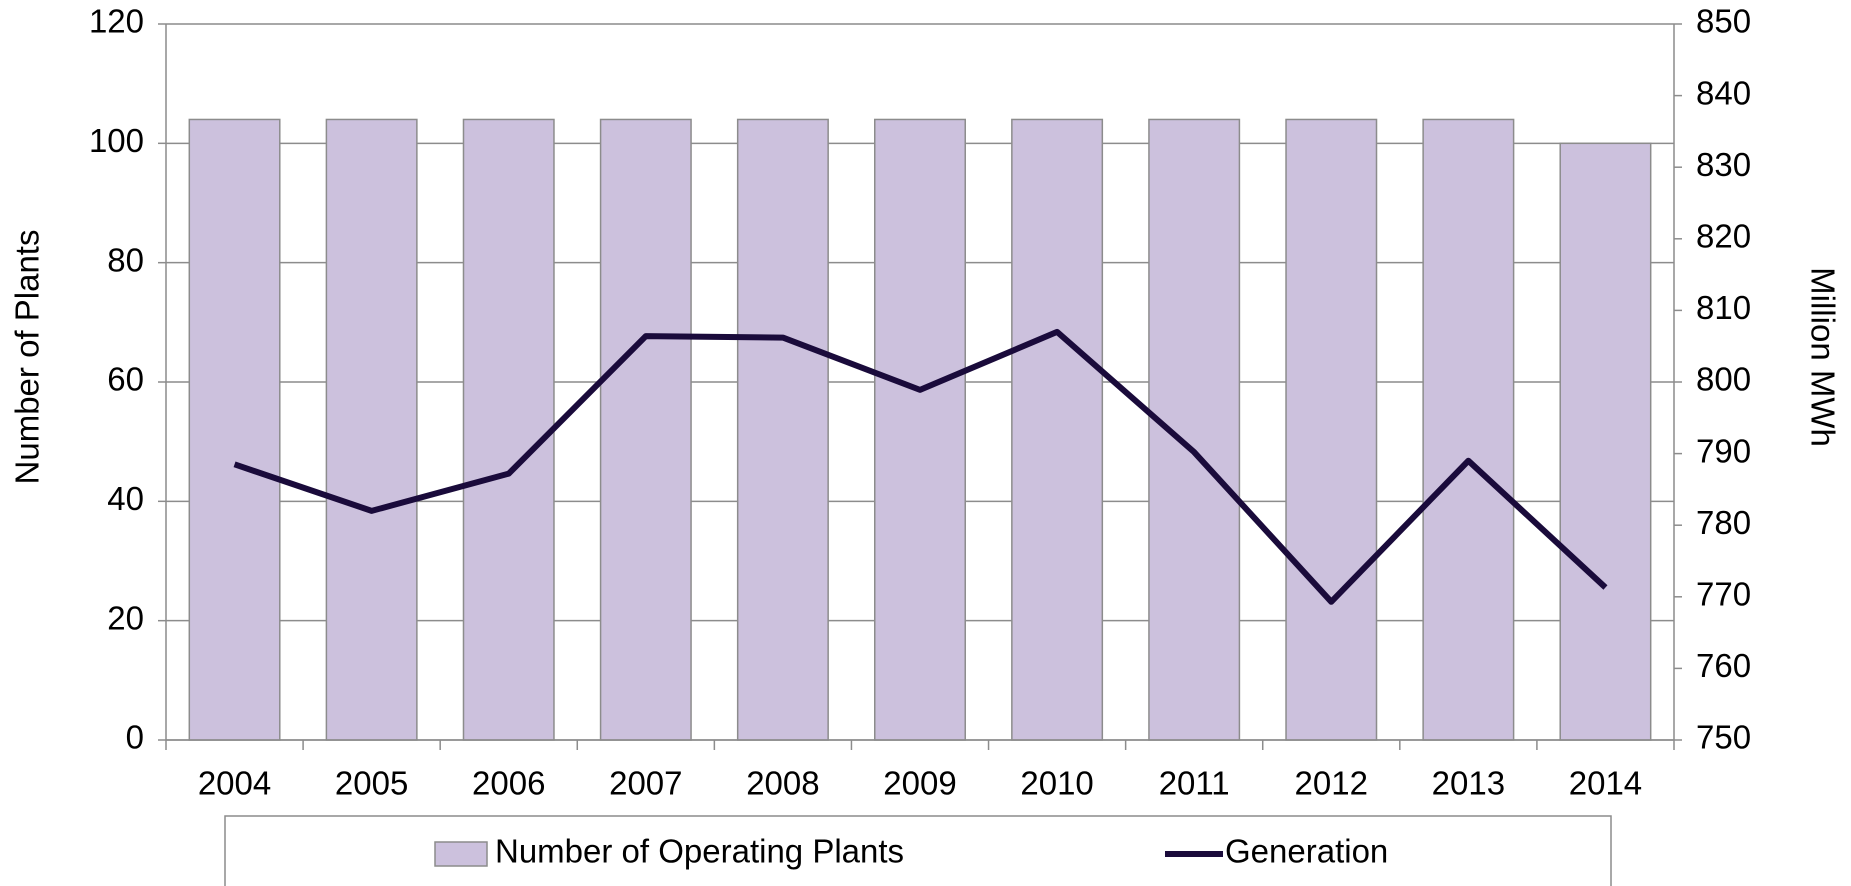  I want to click on y2-tick-label: 790, so click(1723, 450).